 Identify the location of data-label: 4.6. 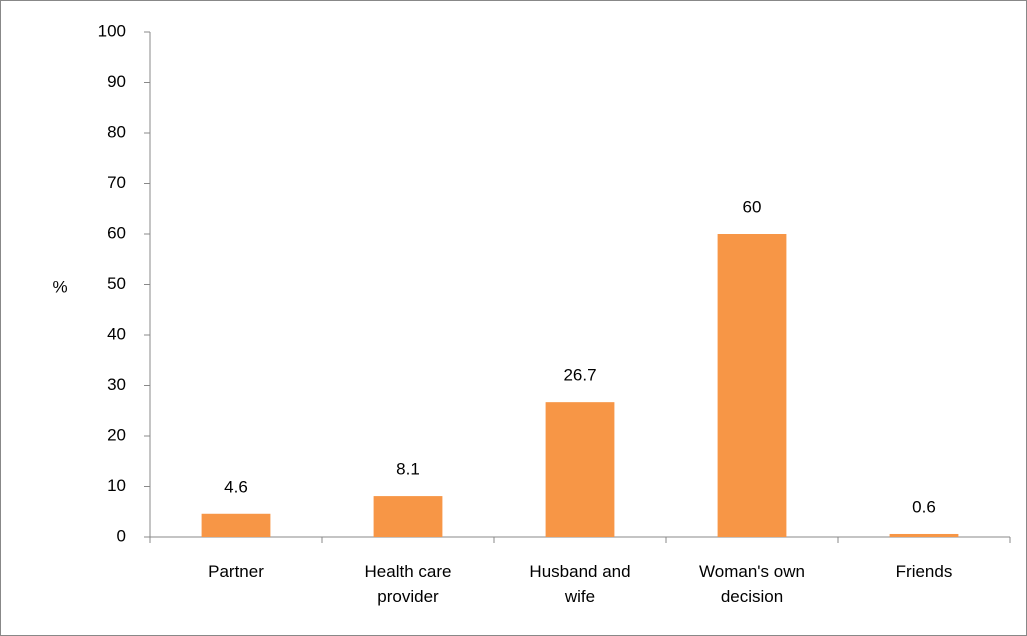
(236, 486).